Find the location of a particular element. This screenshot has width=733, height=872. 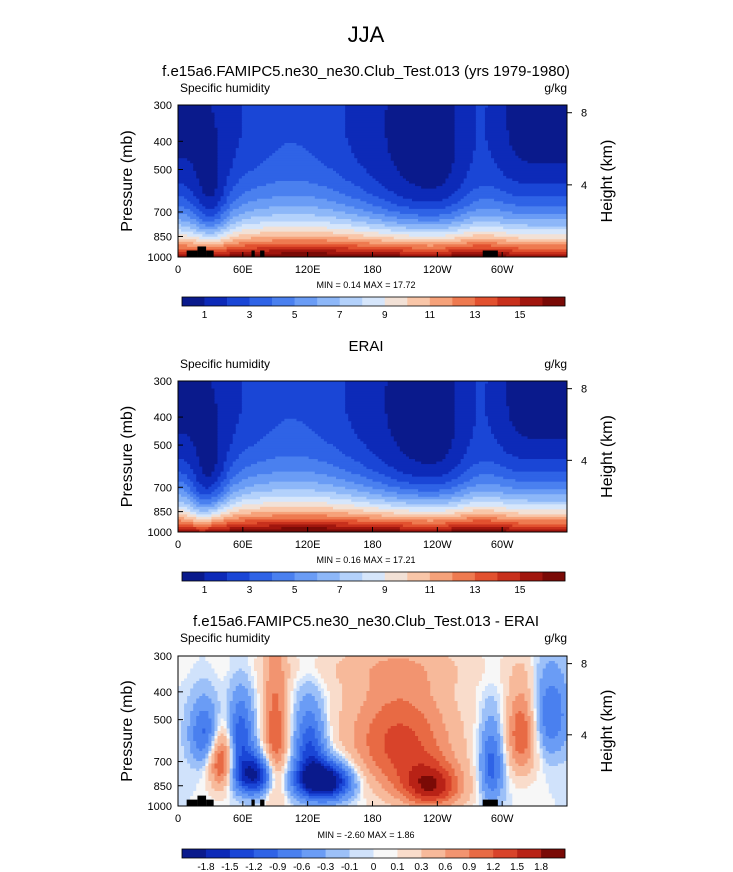

colorbar-swatch is located at coordinates (509, 301).